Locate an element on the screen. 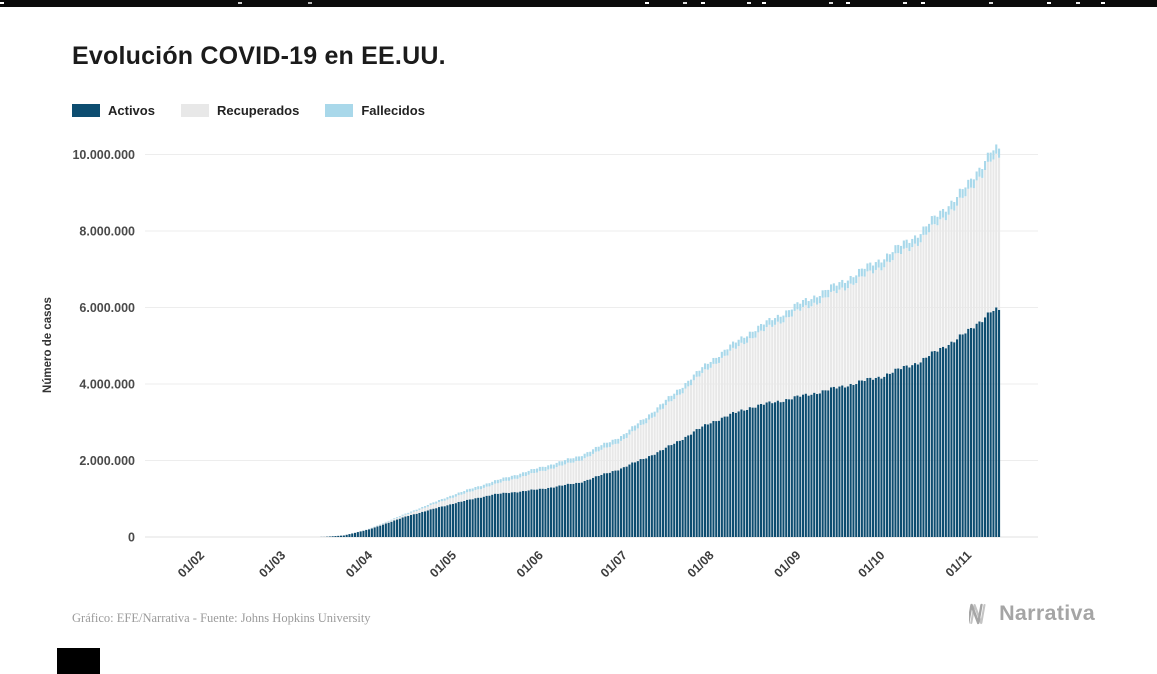 This screenshot has width=1157, height=674. x-tick-label: 01/06 is located at coordinates (530, 564).